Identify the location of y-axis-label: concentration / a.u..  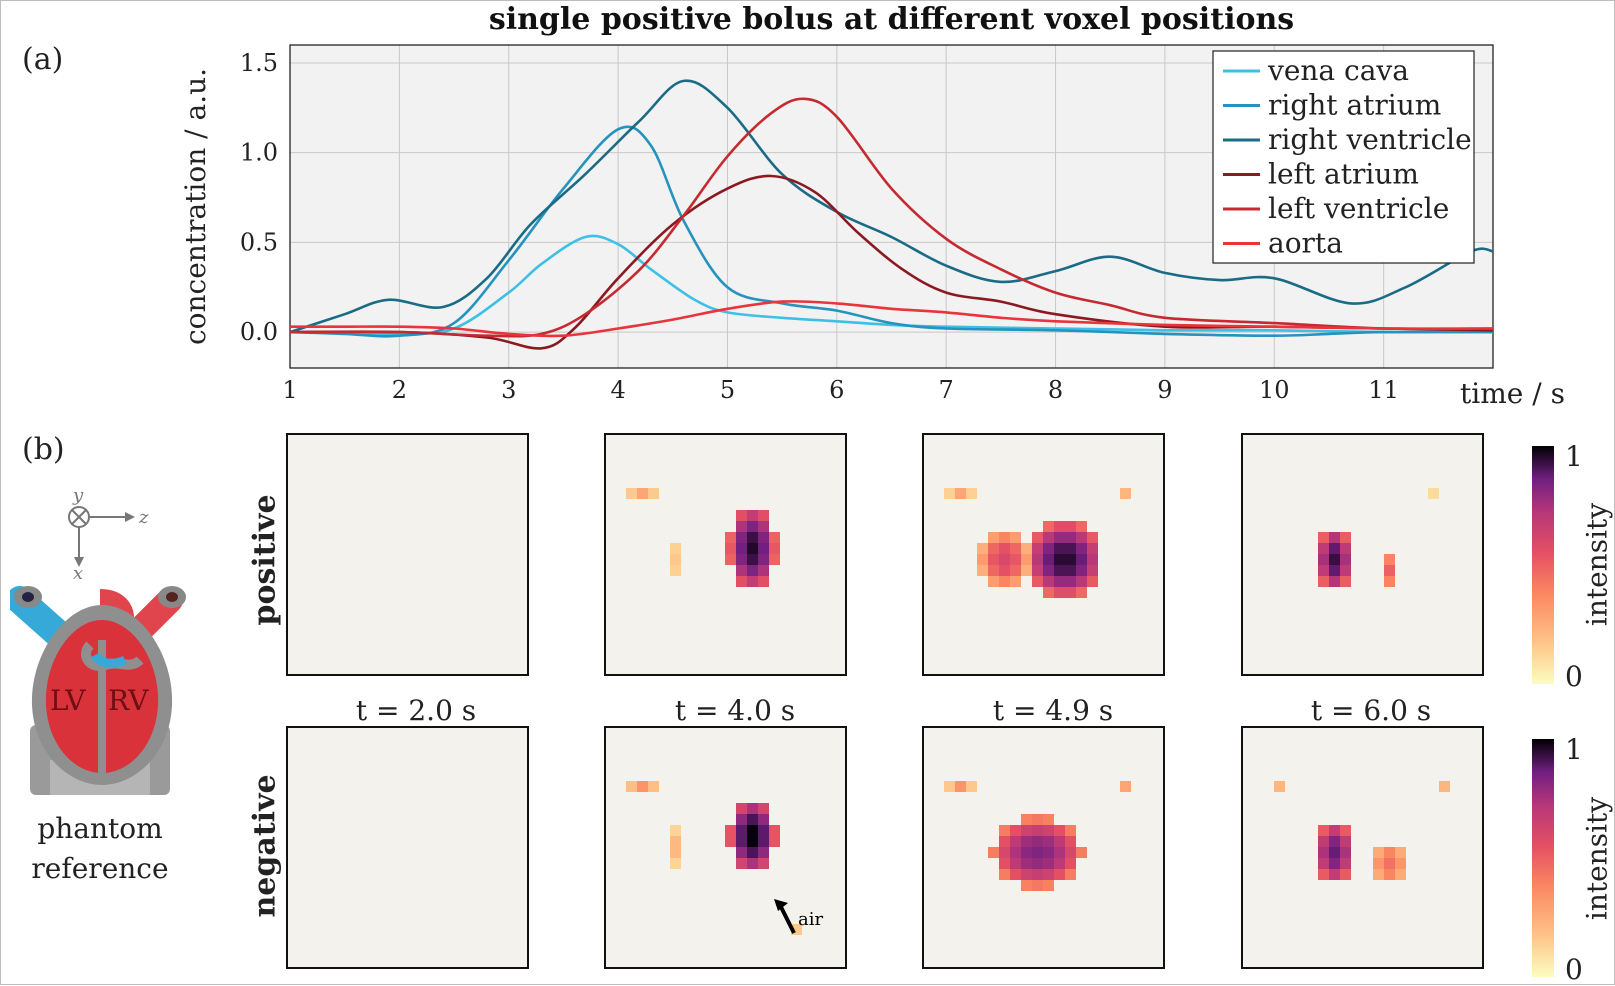
(195, 206).